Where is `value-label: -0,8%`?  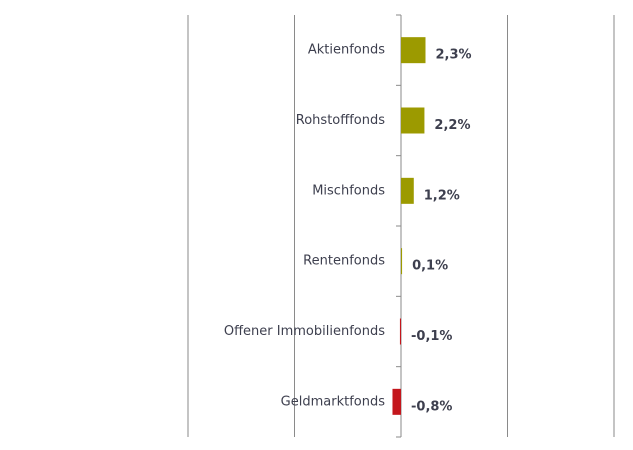 value-label: -0,8% is located at coordinates (431, 406).